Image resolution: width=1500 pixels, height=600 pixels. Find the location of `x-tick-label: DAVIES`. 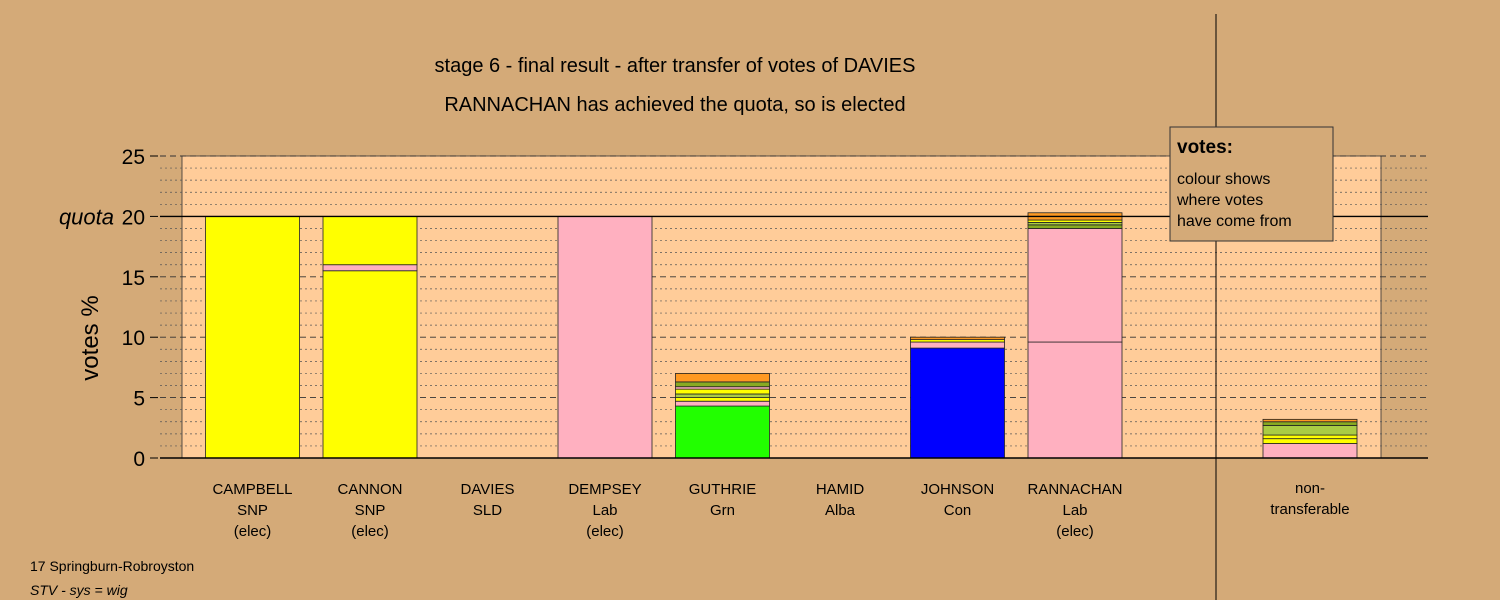

x-tick-label: DAVIES is located at coordinates (488, 489).